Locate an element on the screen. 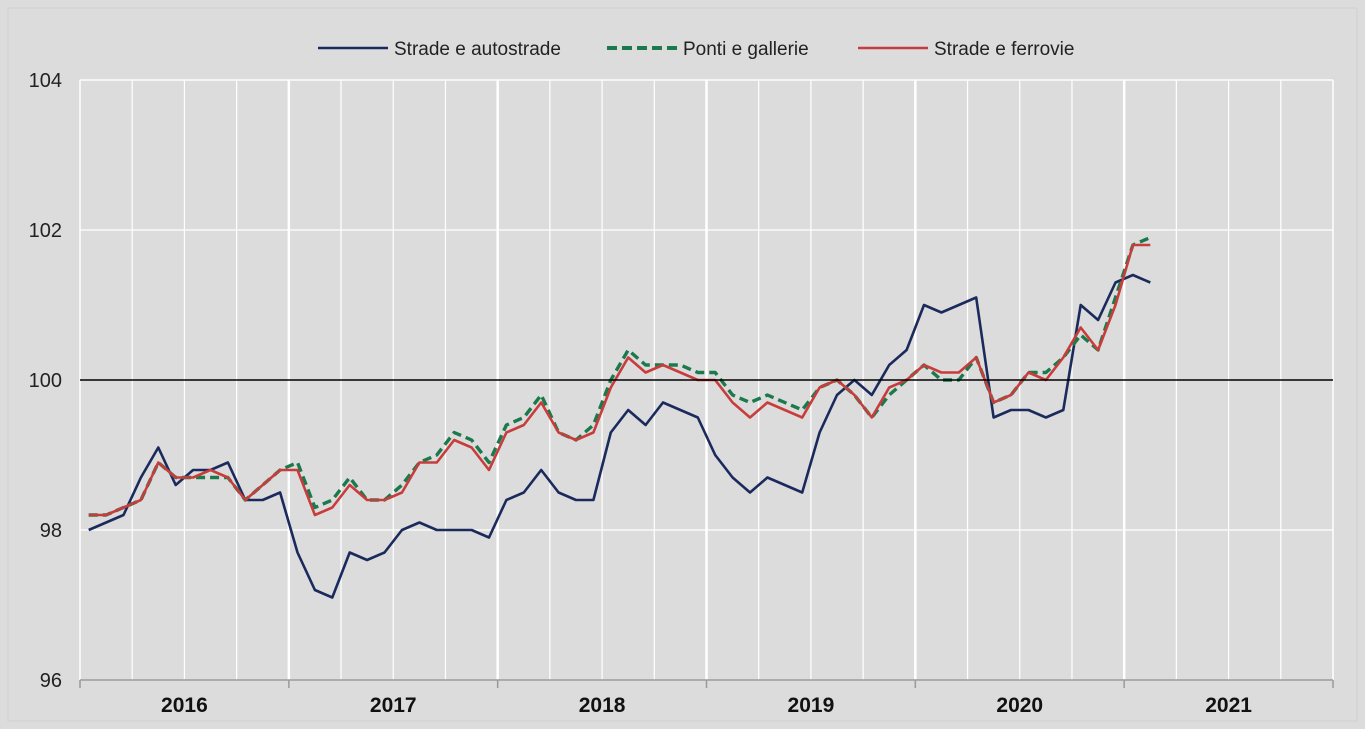 This screenshot has height=734, width=1365. x-tick-label: 2018 is located at coordinates (602, 705).